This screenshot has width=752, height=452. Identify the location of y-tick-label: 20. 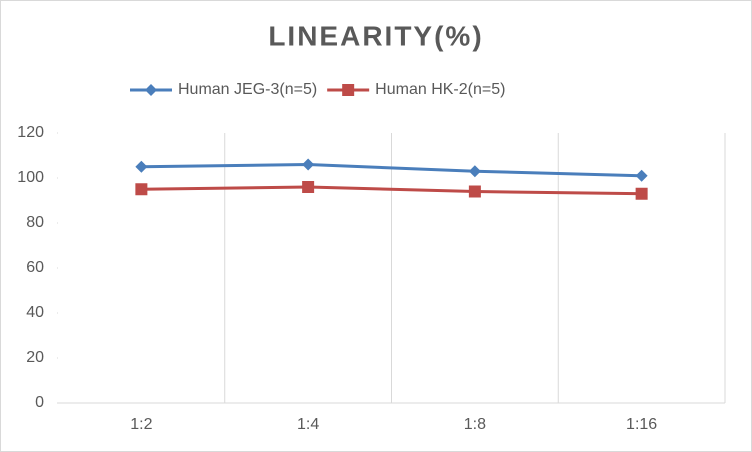
(35, 357).